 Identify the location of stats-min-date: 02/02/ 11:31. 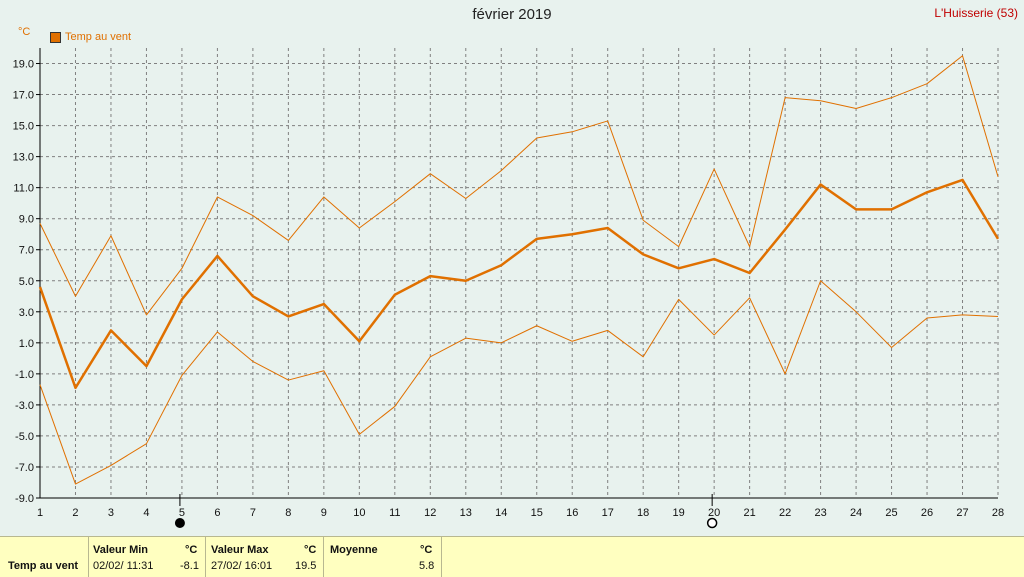
(123, 566).